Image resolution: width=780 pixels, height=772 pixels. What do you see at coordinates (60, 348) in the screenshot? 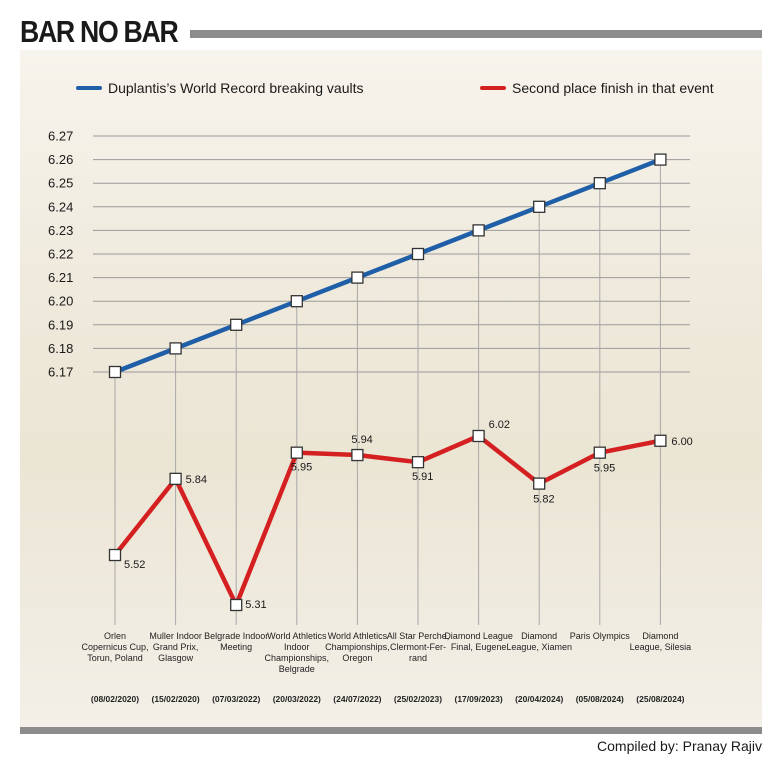
I see `y-tick-label: 6.18` at bounding box center [60, 348].